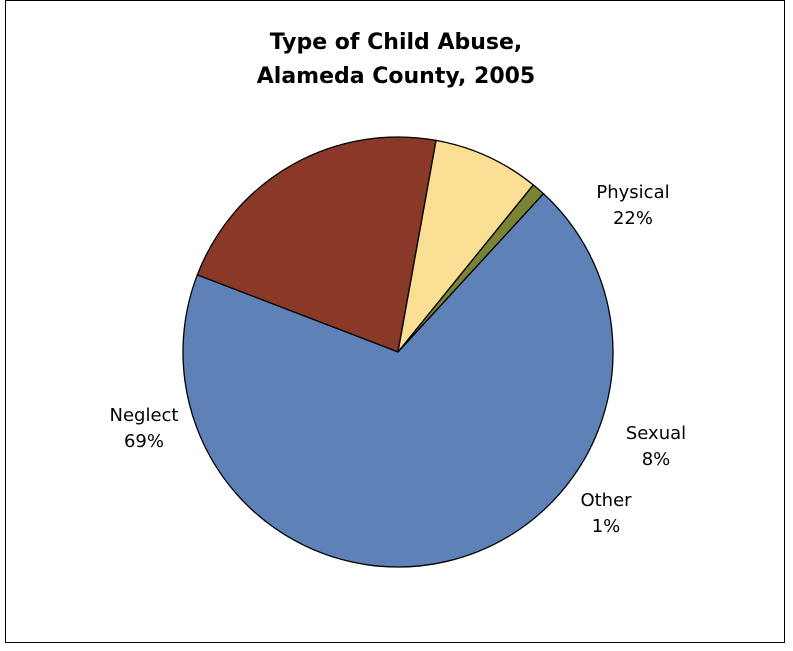  I want to click on pie-label-sexual-value: 8%, so click(656, 459).